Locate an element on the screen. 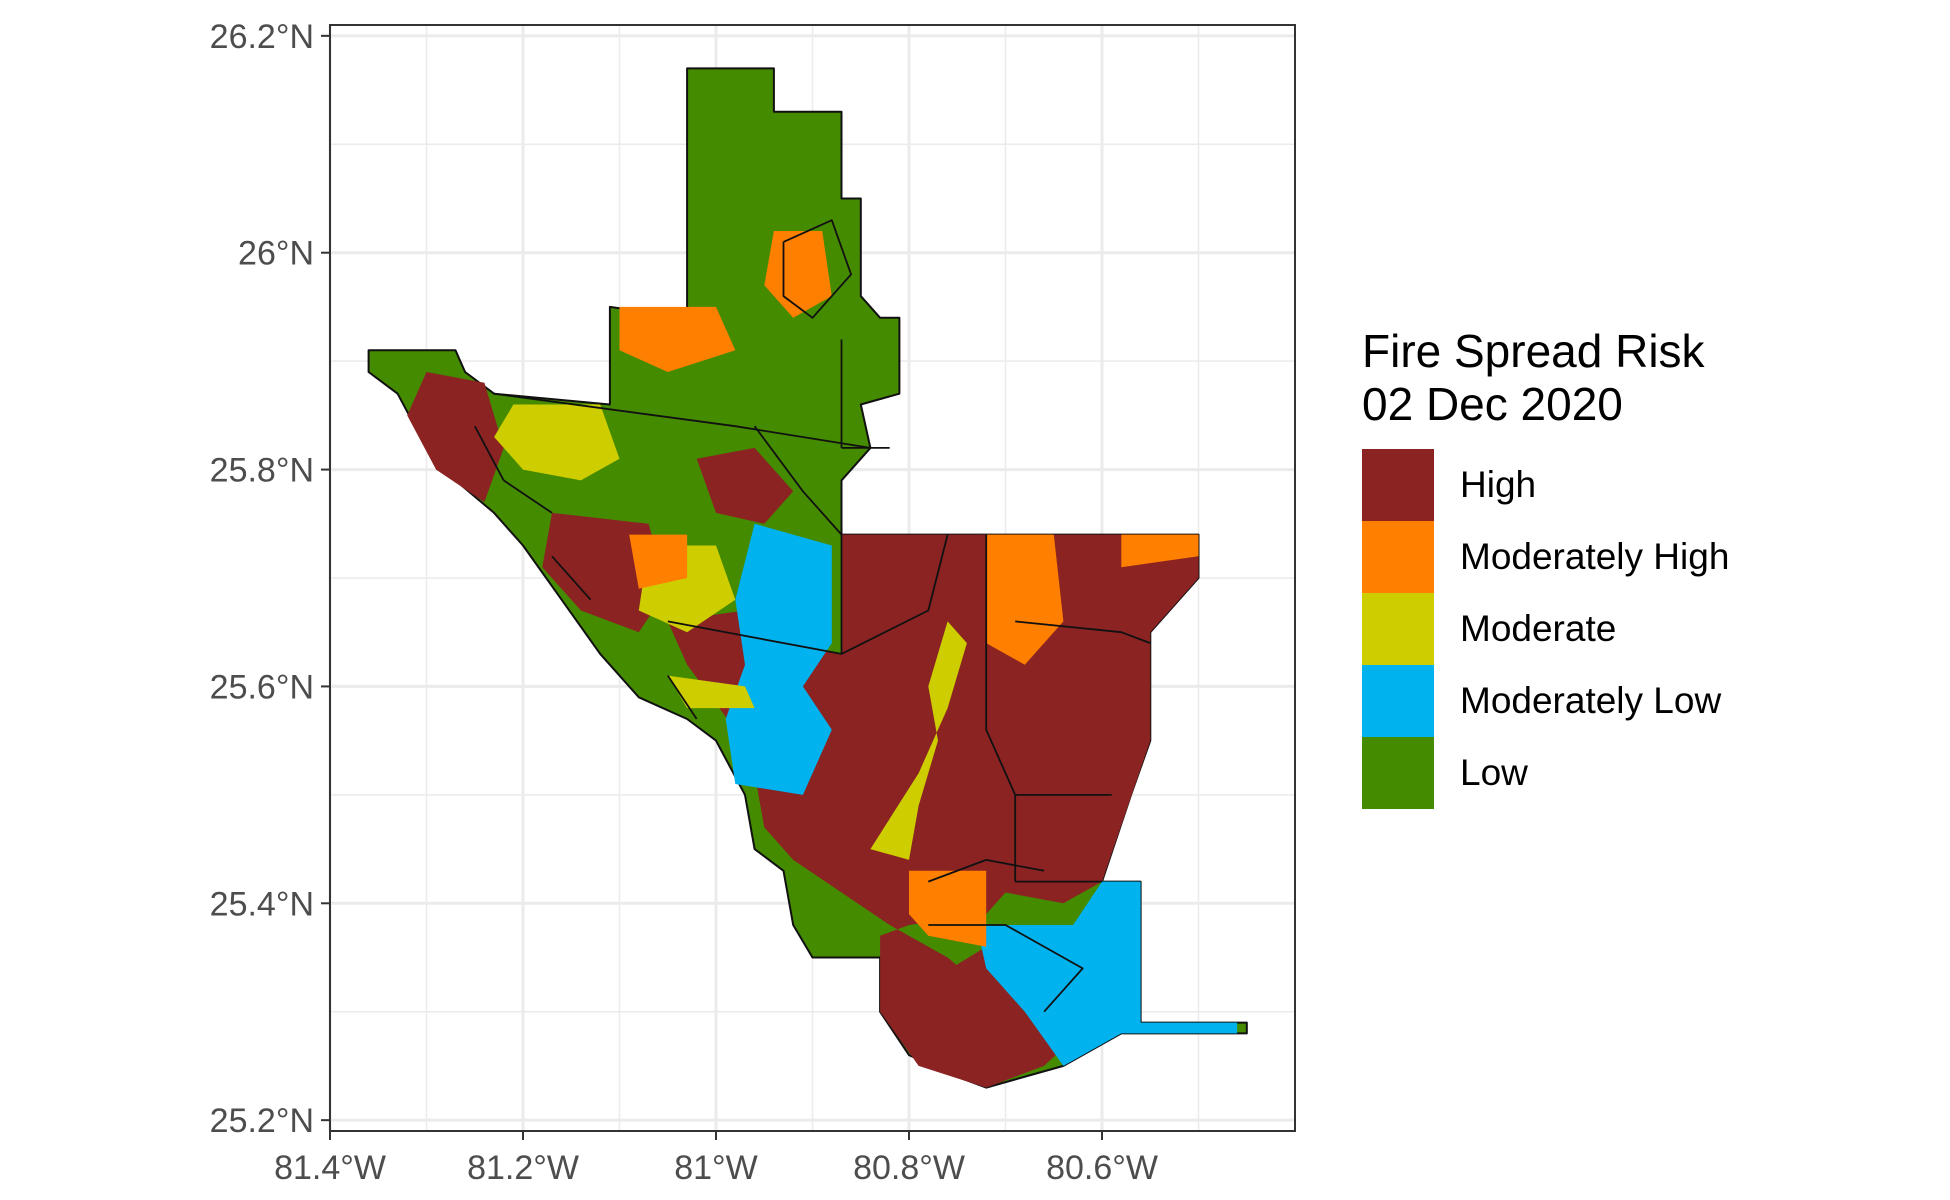 The height and width of the screenshot is (1200, 1950). x-tick-label-81-w: 81°W is located at coordinates (716, 1168).